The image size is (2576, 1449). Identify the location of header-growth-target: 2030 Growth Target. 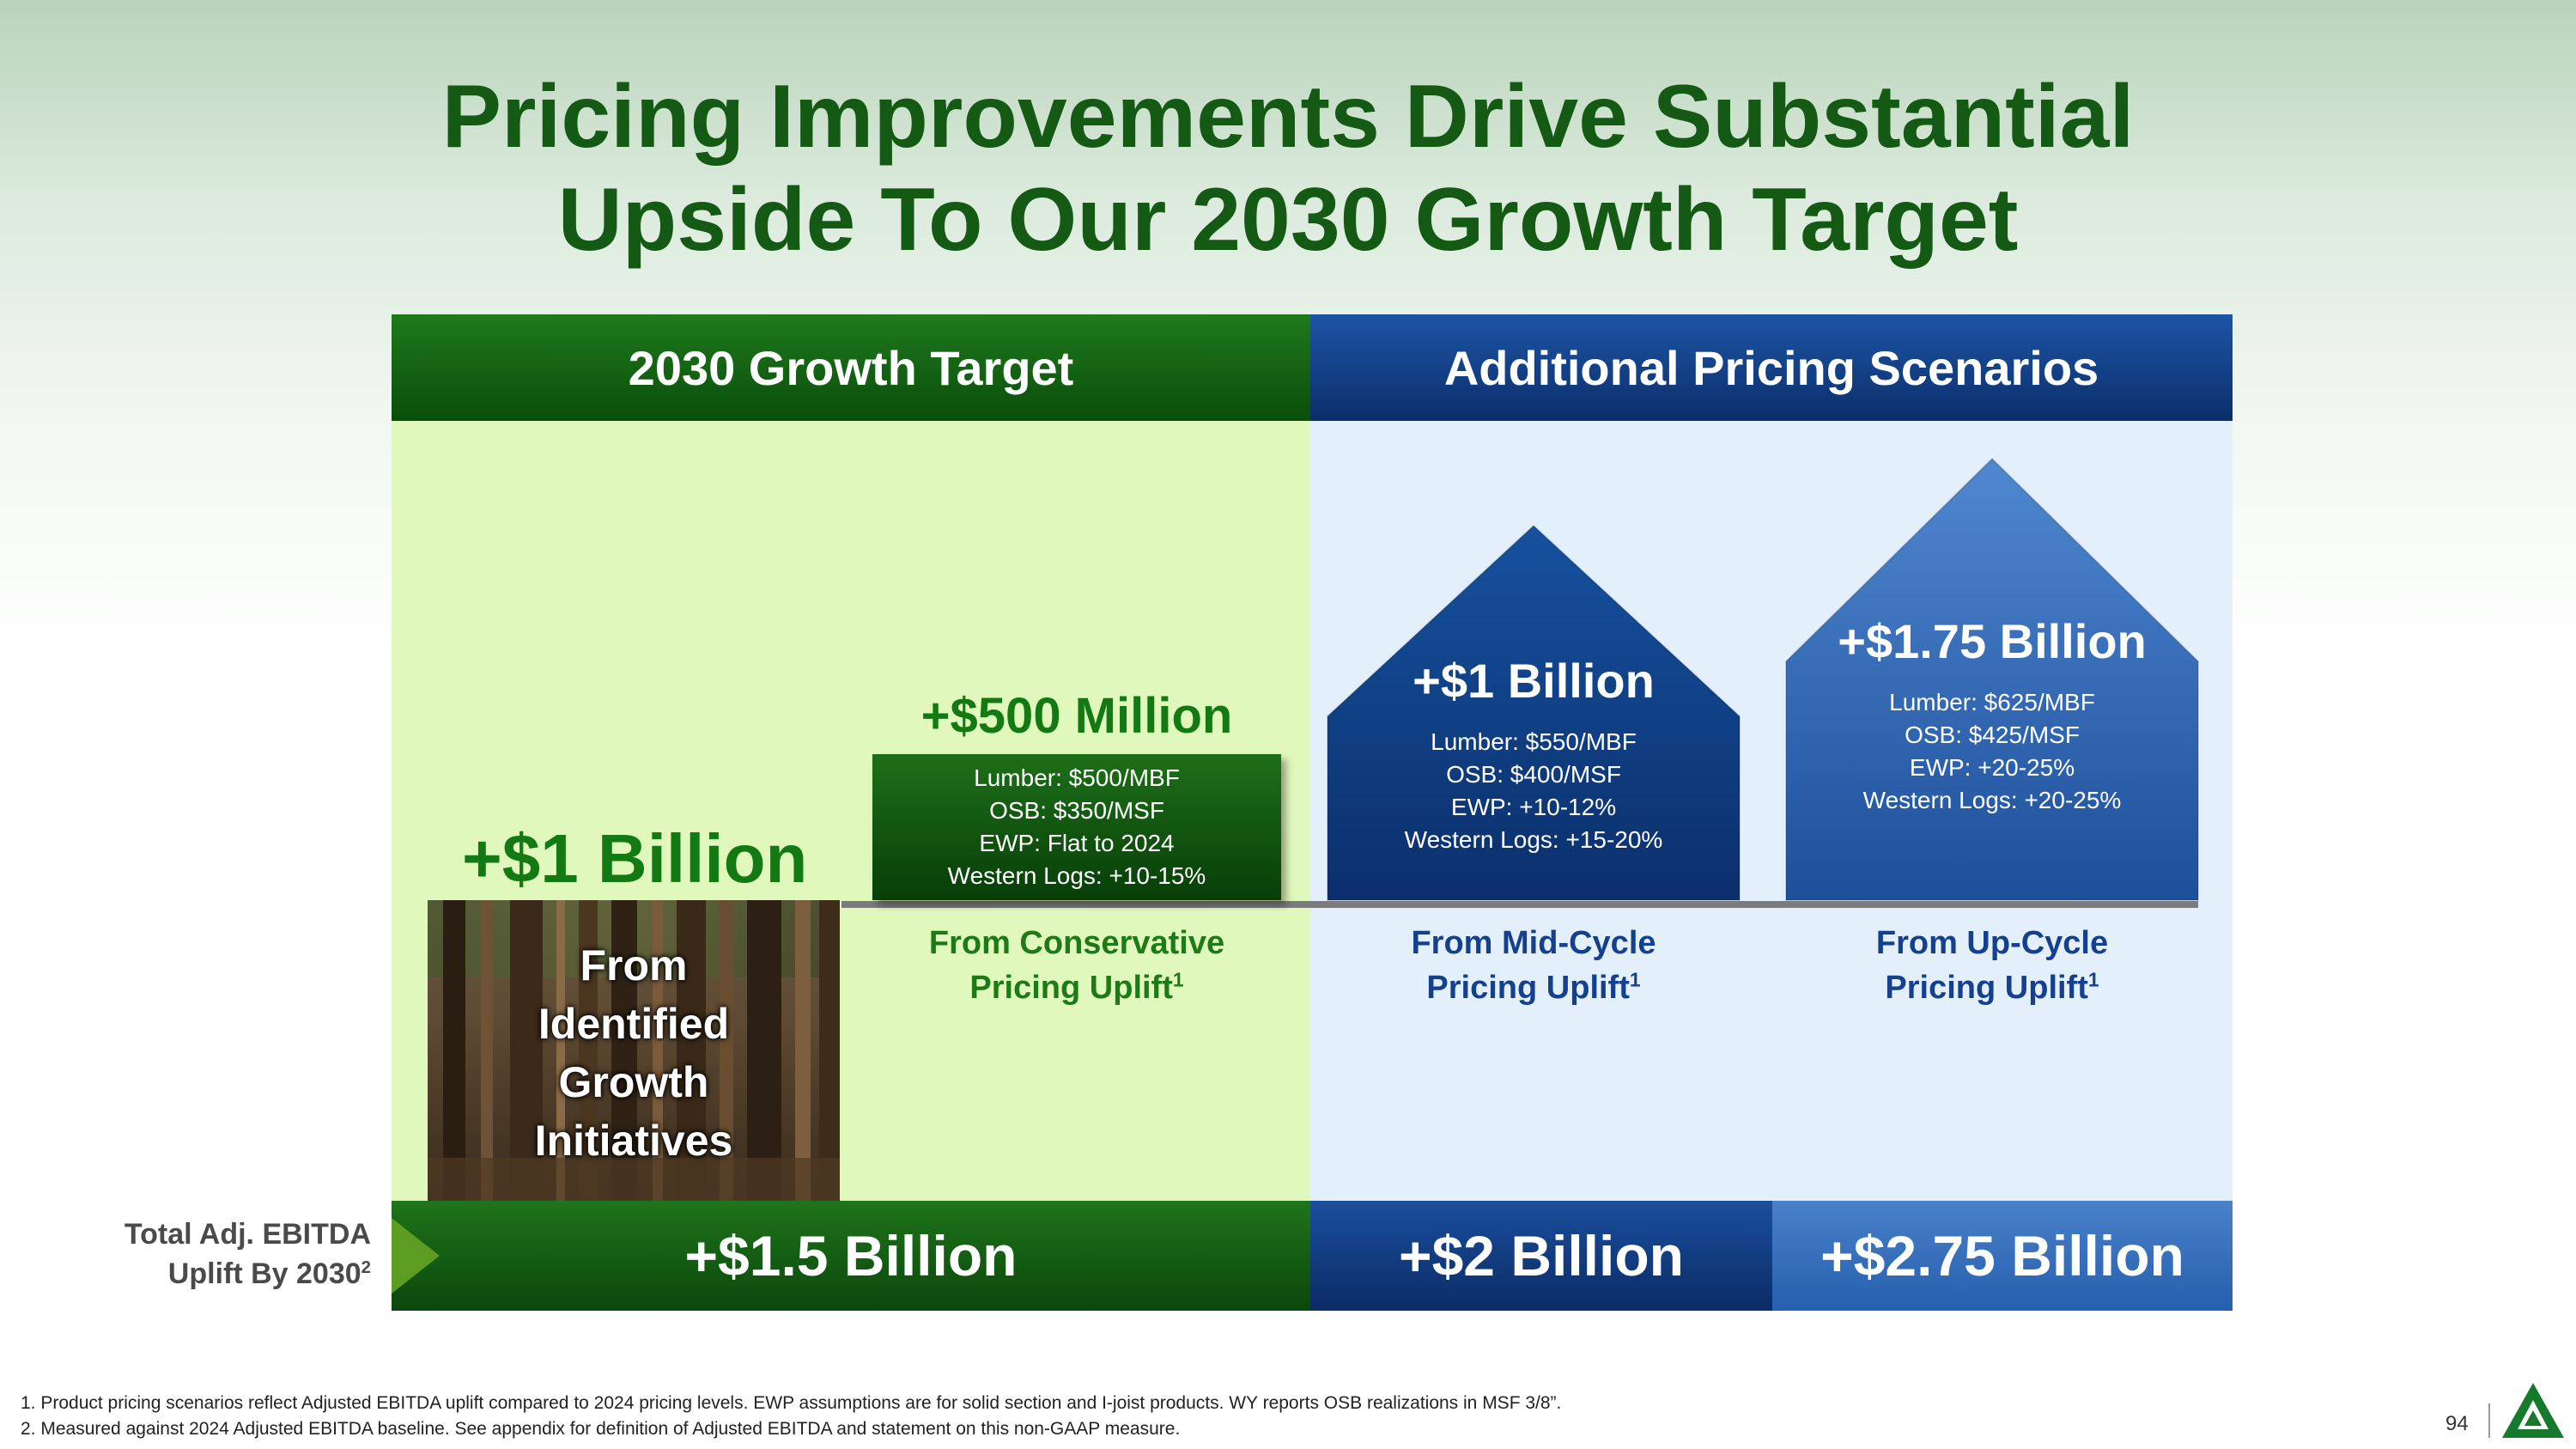
(851, 367).